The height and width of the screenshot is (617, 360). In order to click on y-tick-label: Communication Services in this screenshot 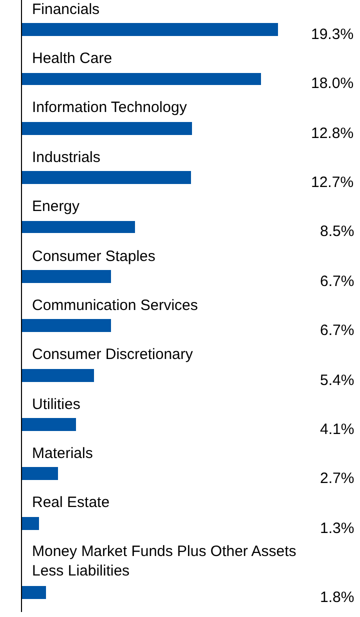, I will do `click(115, 305)`.